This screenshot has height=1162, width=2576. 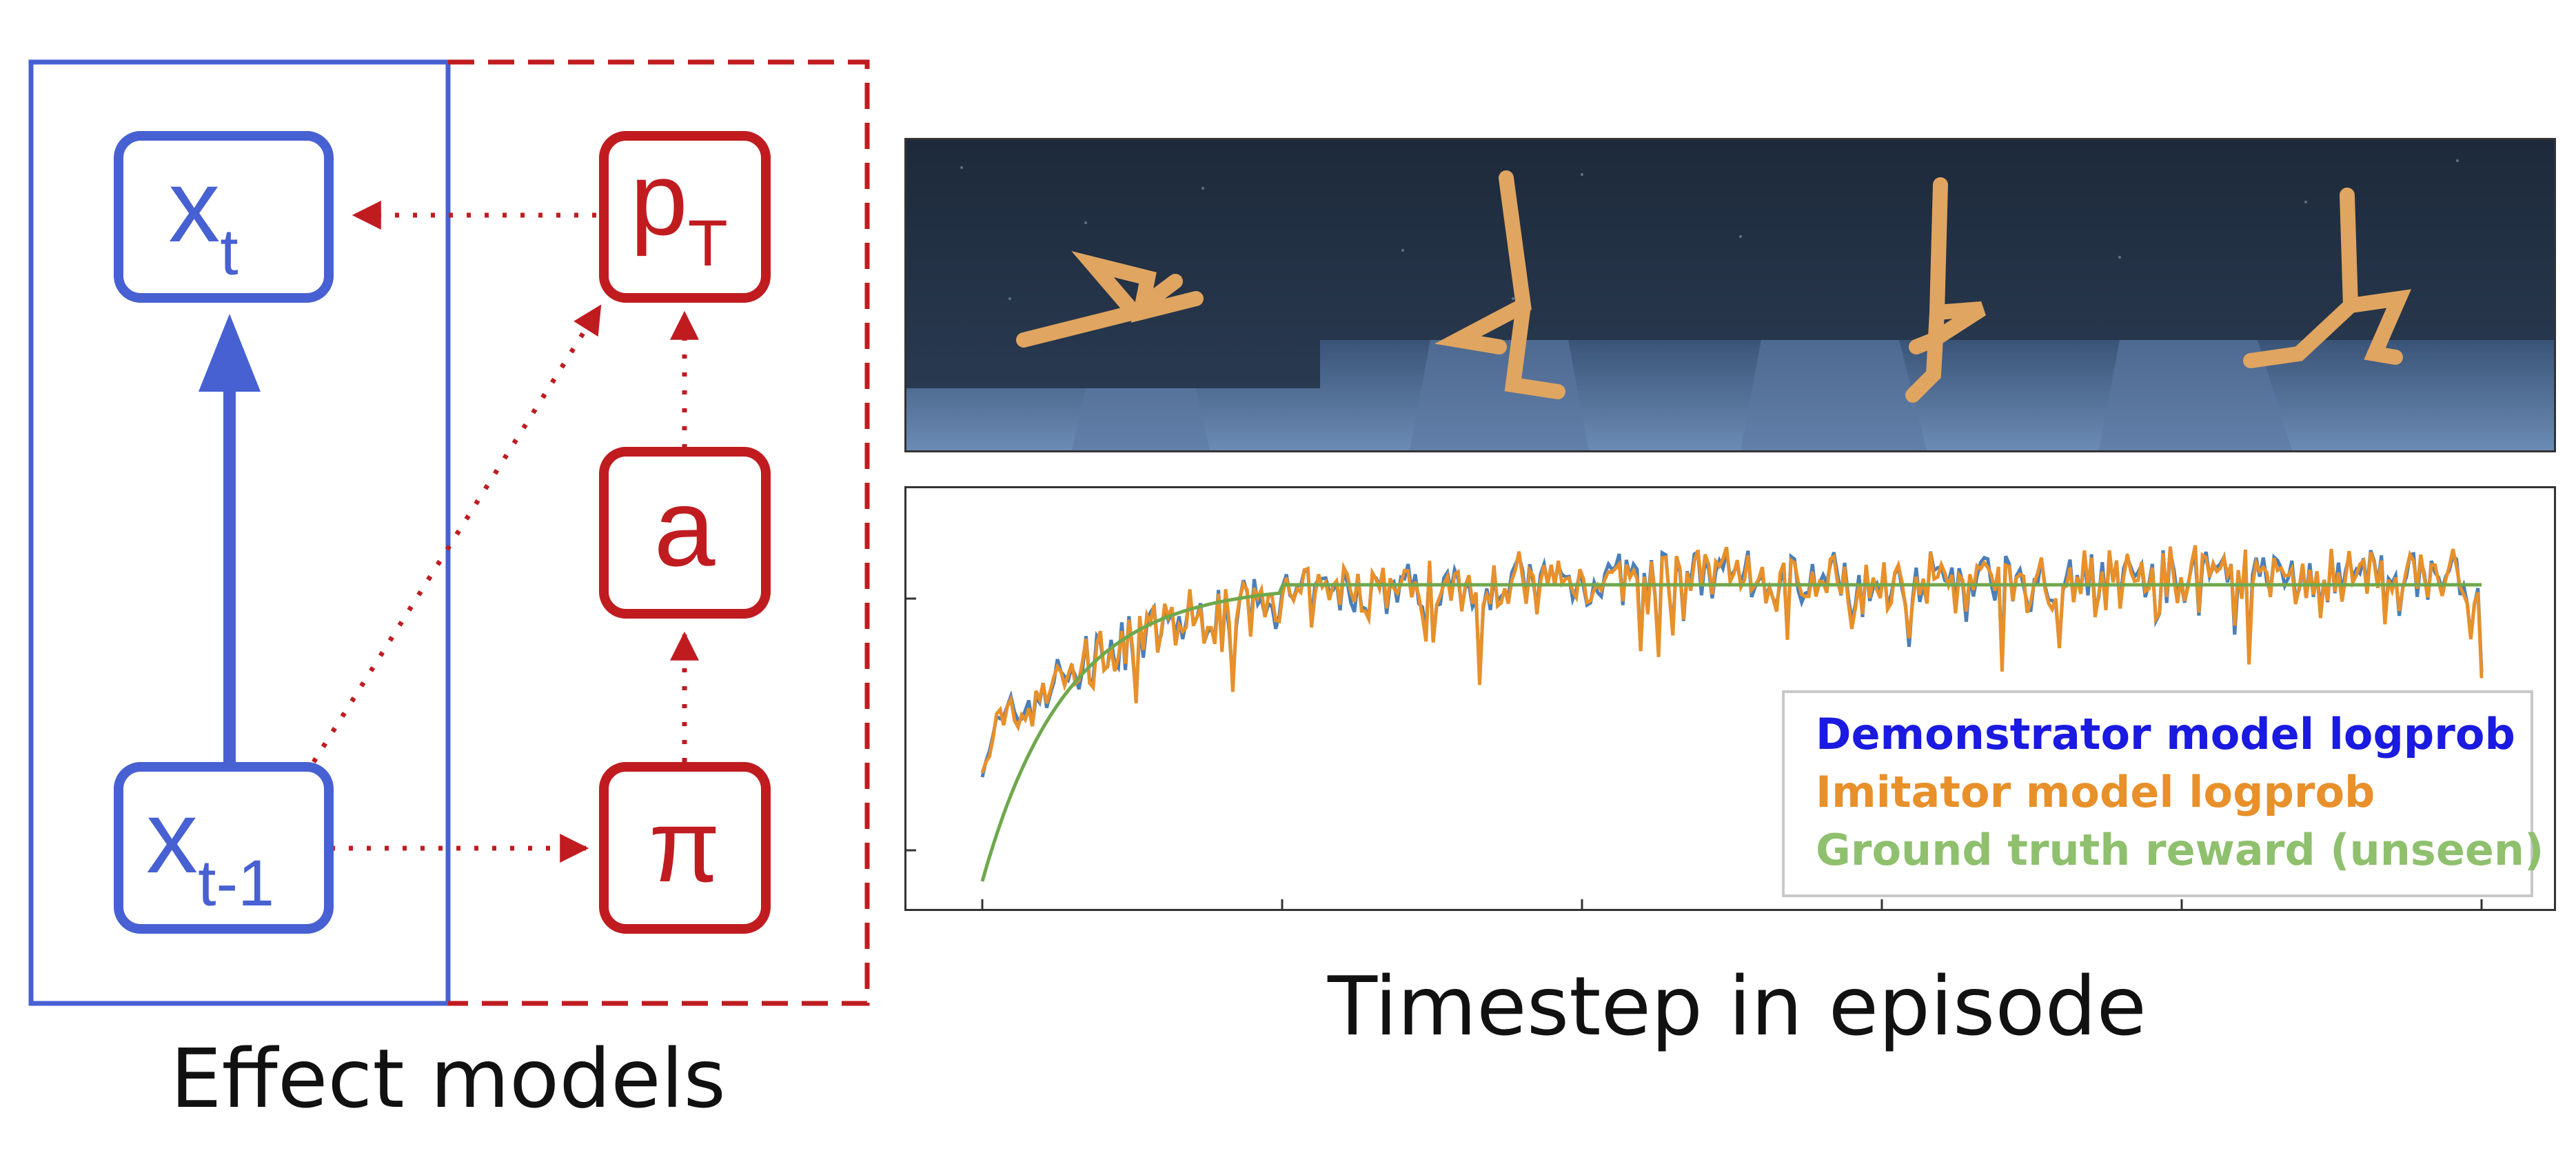 What do you see at coordinates (448, 1078) in the screenshot?
I see `effect-models-caption: Effect models` at bounding box center [448, 1078].